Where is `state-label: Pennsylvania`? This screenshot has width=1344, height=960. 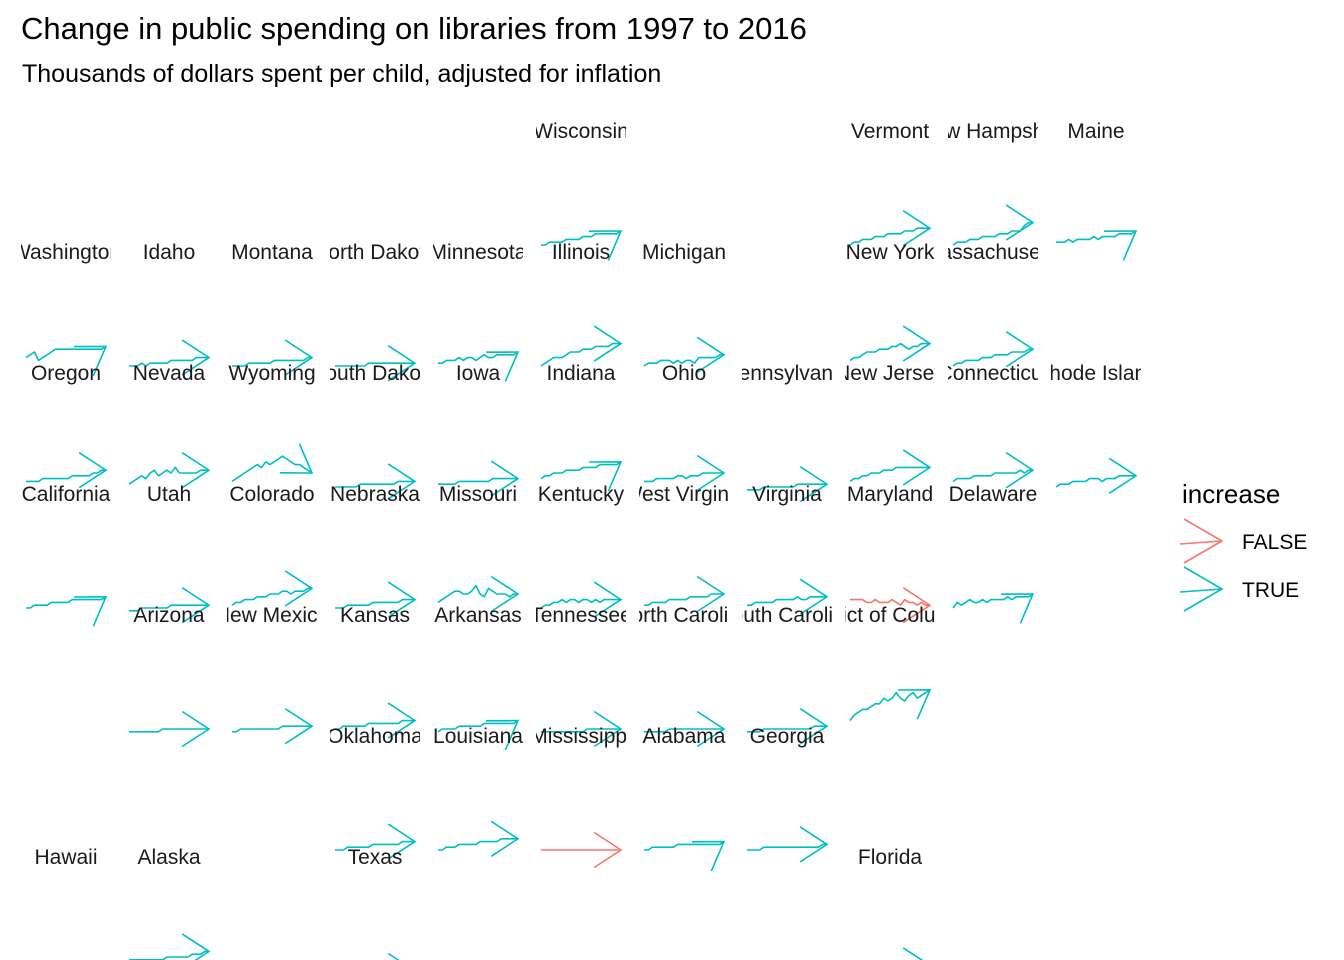
state-label: Pennsylvania is located at coordinates (787, 373).